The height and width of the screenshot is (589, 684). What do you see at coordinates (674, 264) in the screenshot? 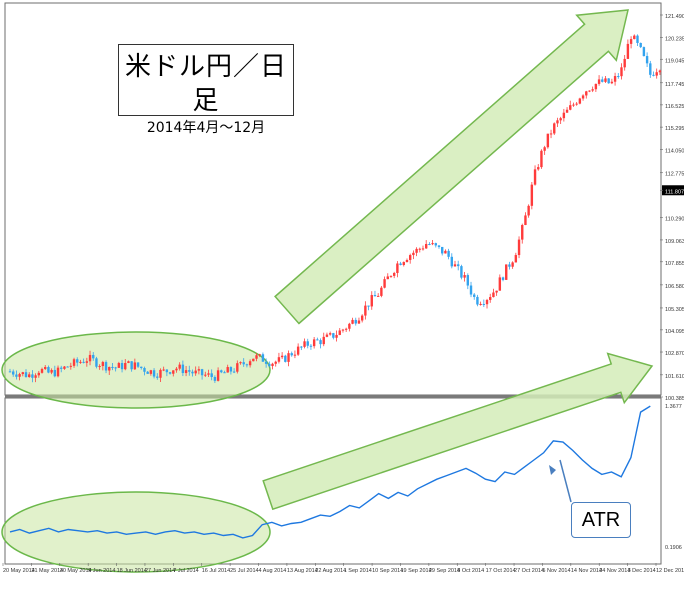
I see `price-tick-label: 107.855` at bounding box center [674, 264].